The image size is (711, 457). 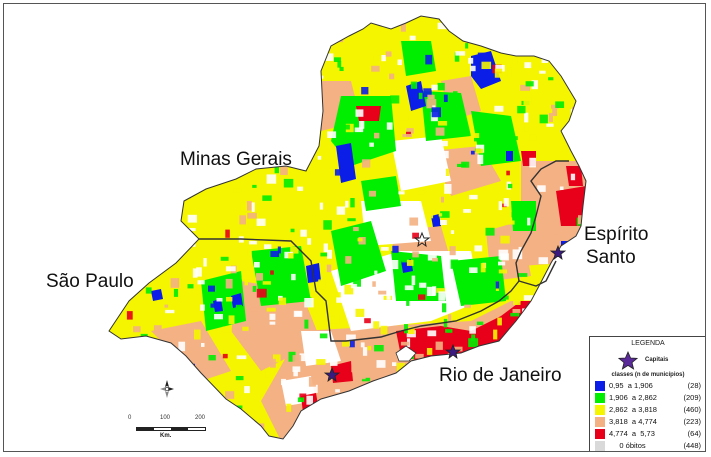 I want to click on legend-range: 2,862 a 3,818, so click(x=633, y=409).